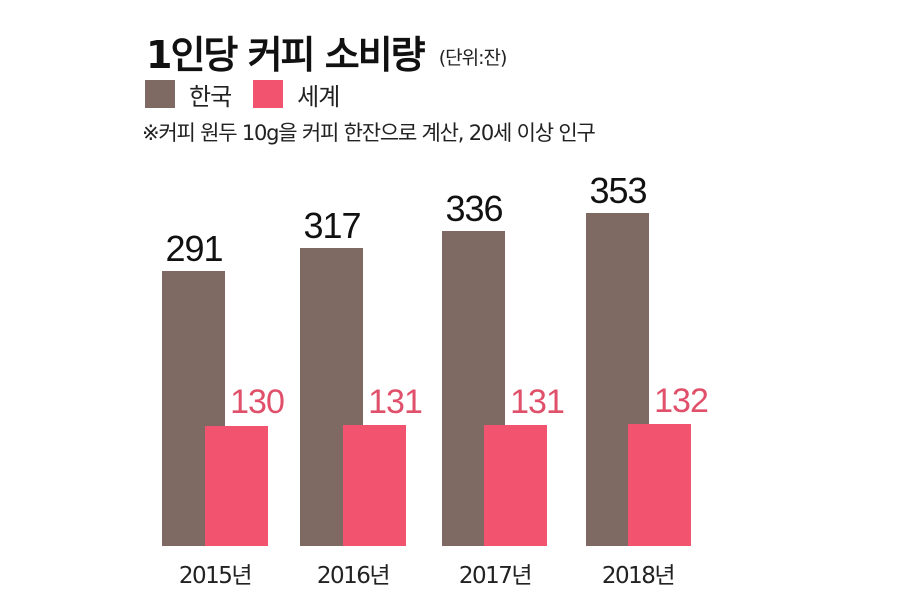 This screenshot has height=600, width=900. Describe the element at coordinates (659, 485) in the screenshot. I see `bar-world-2018` at that location.